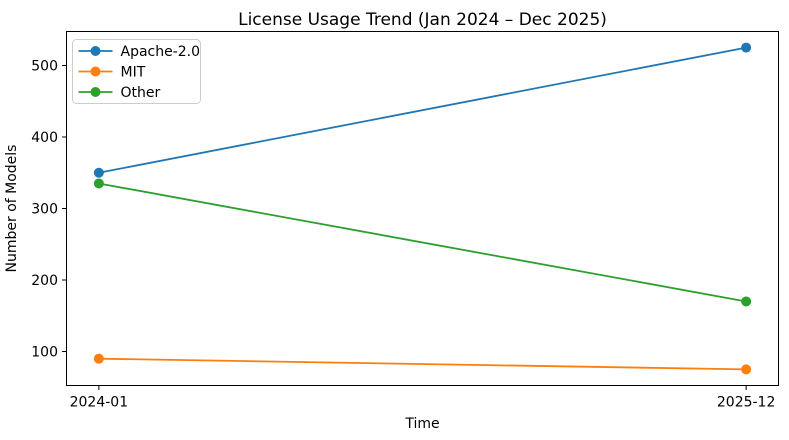  Describe the element at coordinates (44, 66) in the screenshot. I see `y-tick-label: 500` at that location.